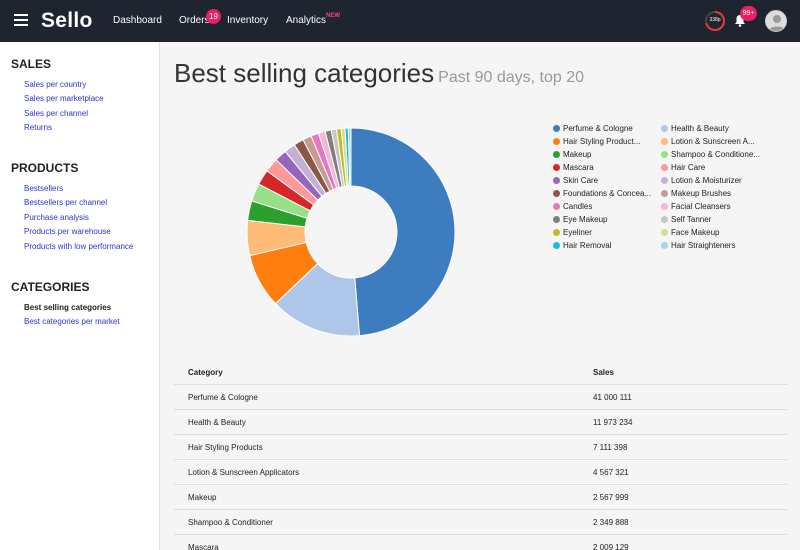  I want to click on legend-label: Hair Removal, so click(587, 245).